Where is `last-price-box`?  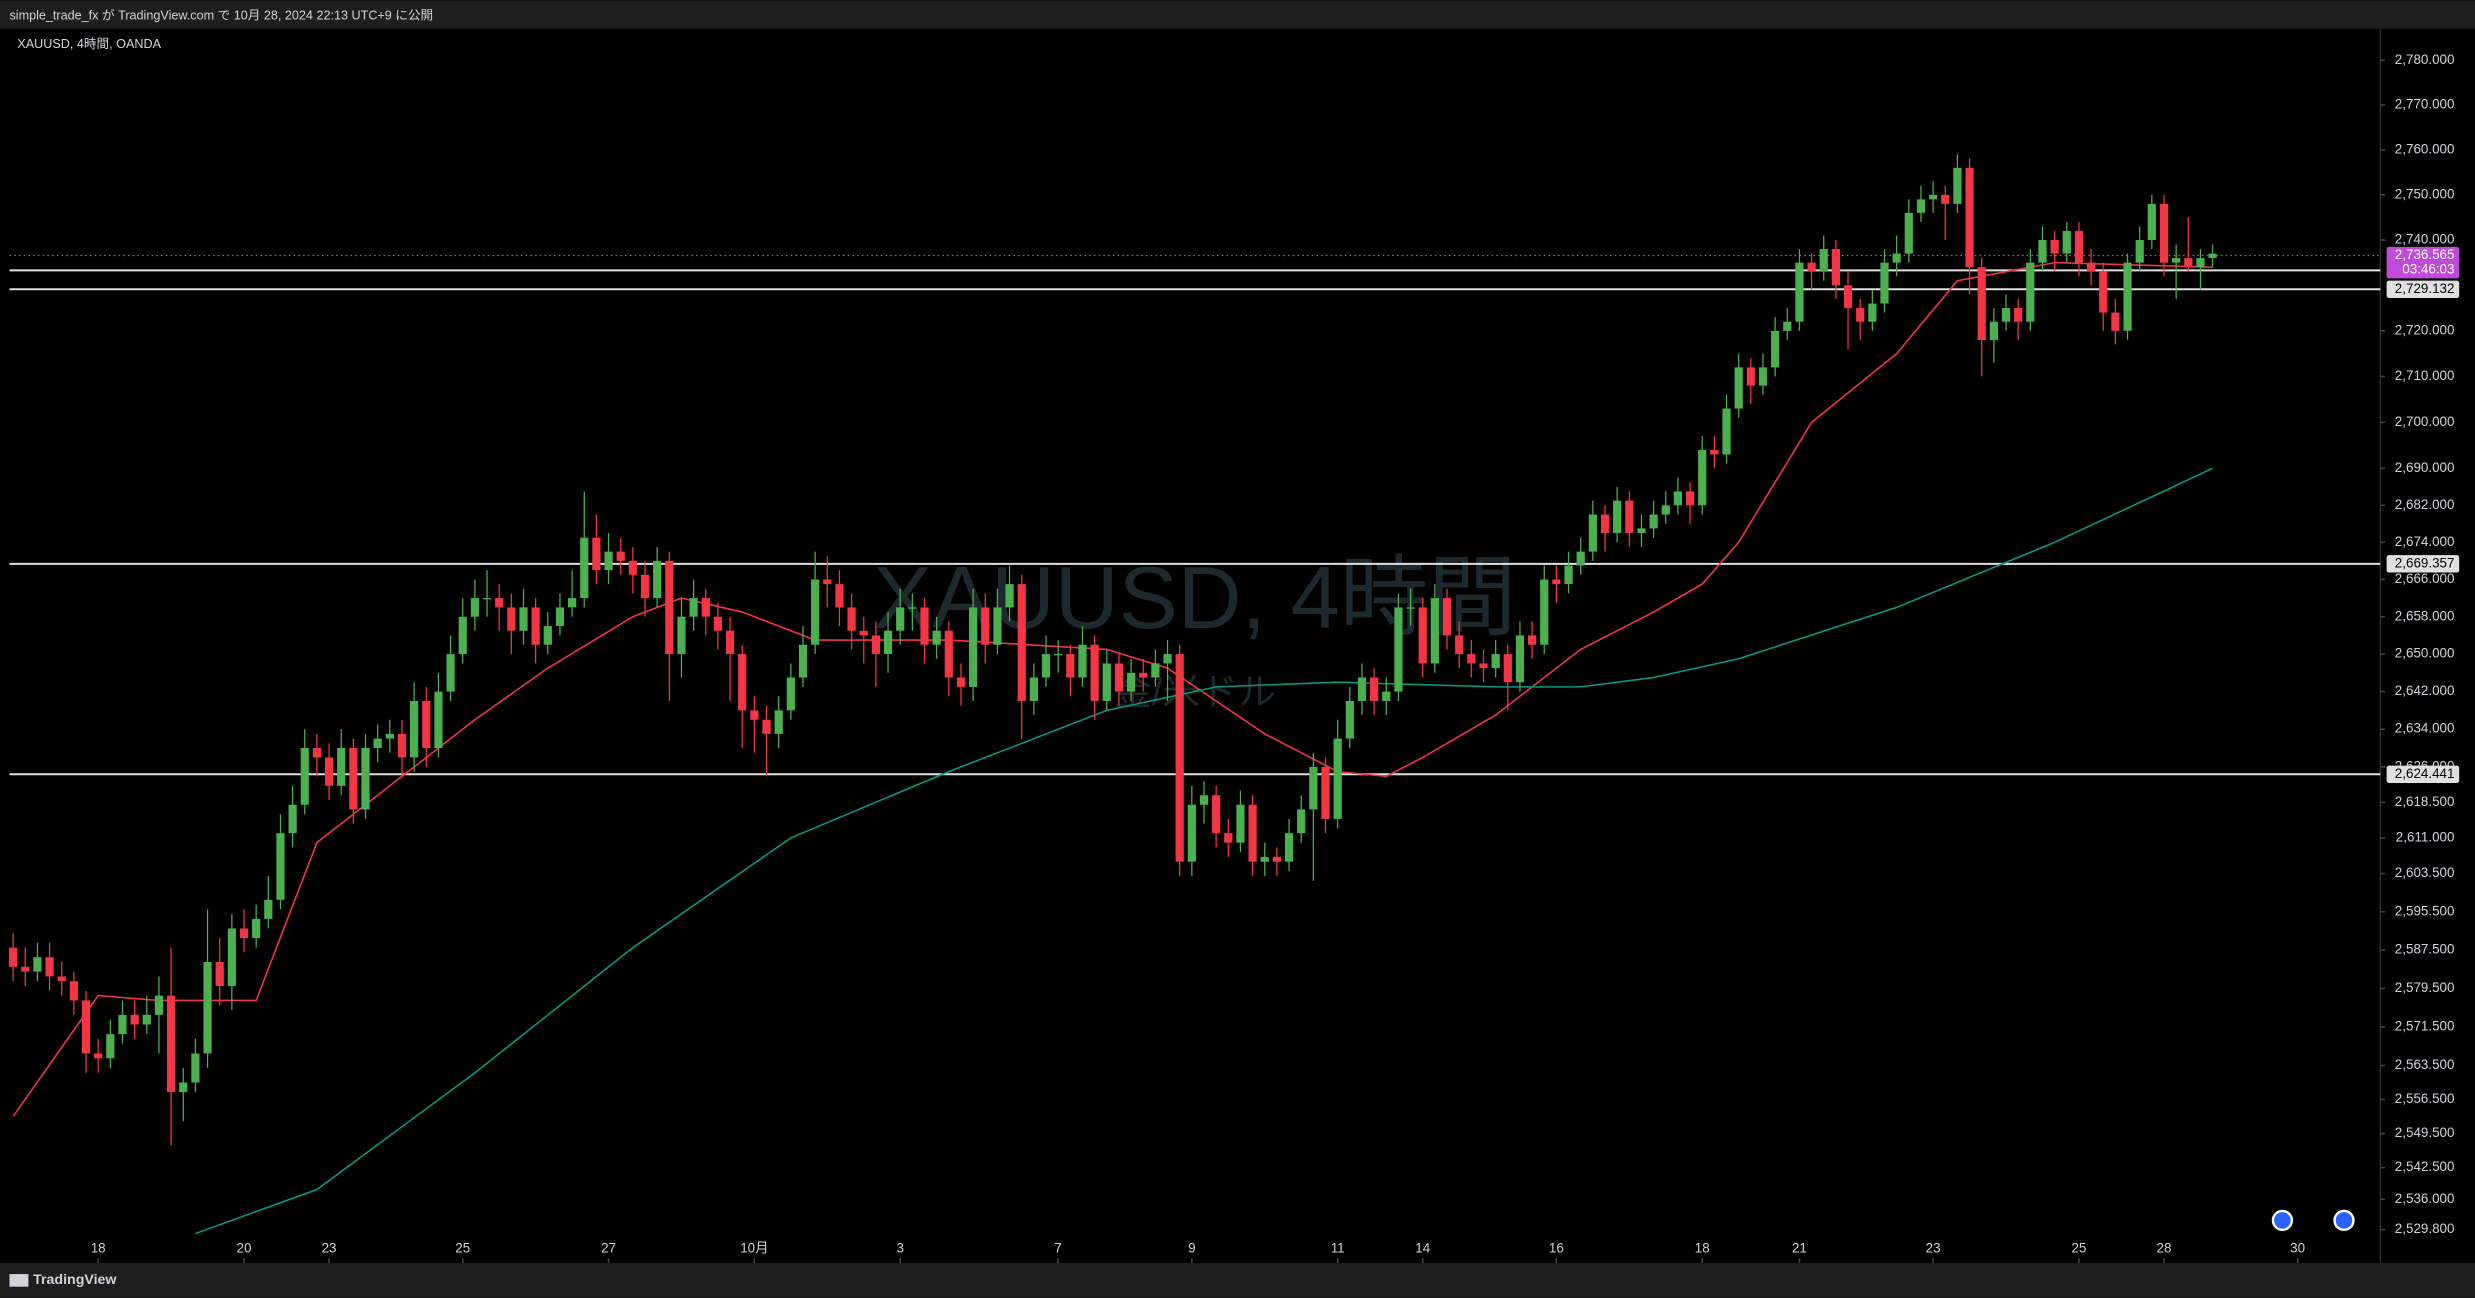 last-price-box is located at coordinates (2423, 262).